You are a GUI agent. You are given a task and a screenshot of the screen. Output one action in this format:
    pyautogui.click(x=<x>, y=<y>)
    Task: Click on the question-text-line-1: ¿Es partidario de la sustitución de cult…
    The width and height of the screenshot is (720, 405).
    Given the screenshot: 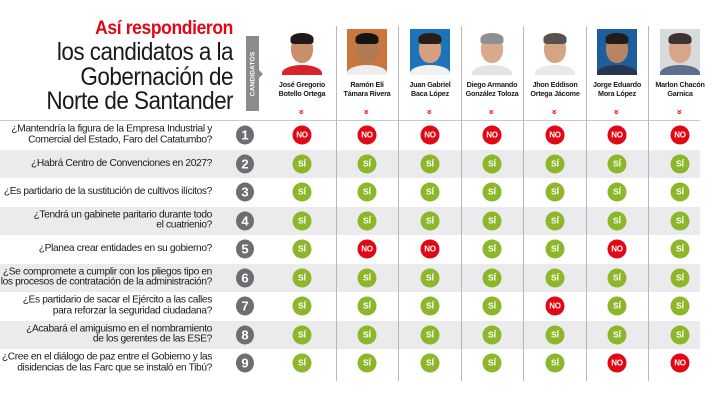 What is the action you would take?
    pyautogui.click(x=108, y=191)
    